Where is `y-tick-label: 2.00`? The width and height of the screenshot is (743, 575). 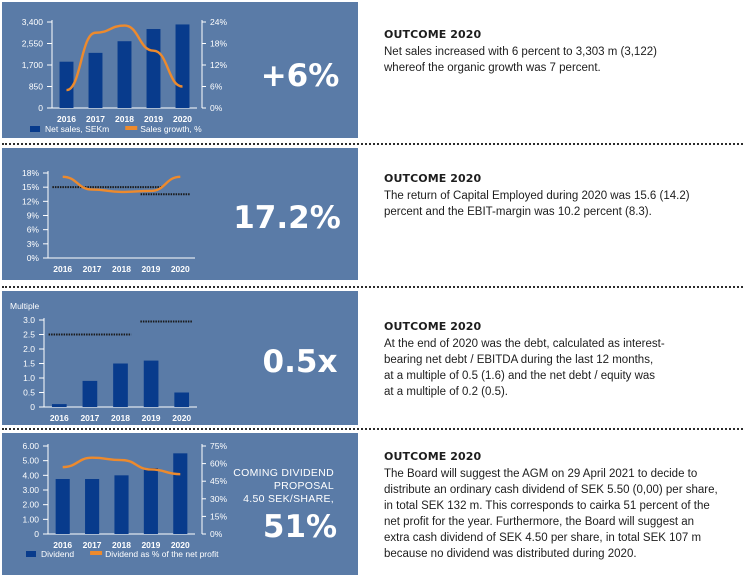 y-tick-label: 2.00 is located at coordinates (30, 505).